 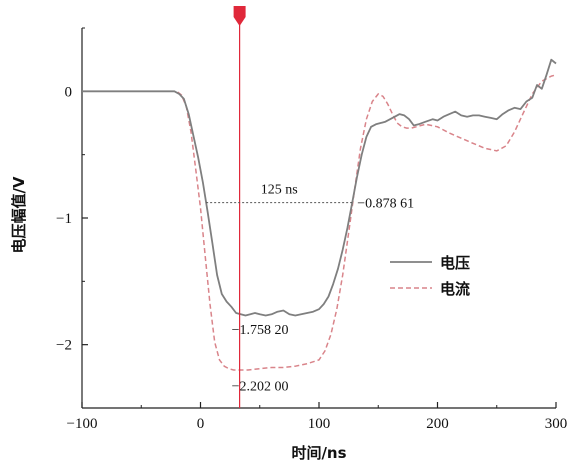 I want to click on pulse-width-label: 125 ns, so click(x=279, y=190).